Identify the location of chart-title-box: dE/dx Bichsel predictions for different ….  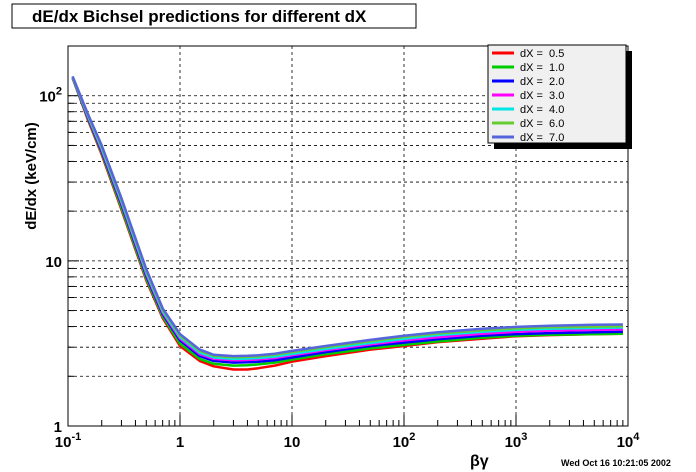
(214, 16).